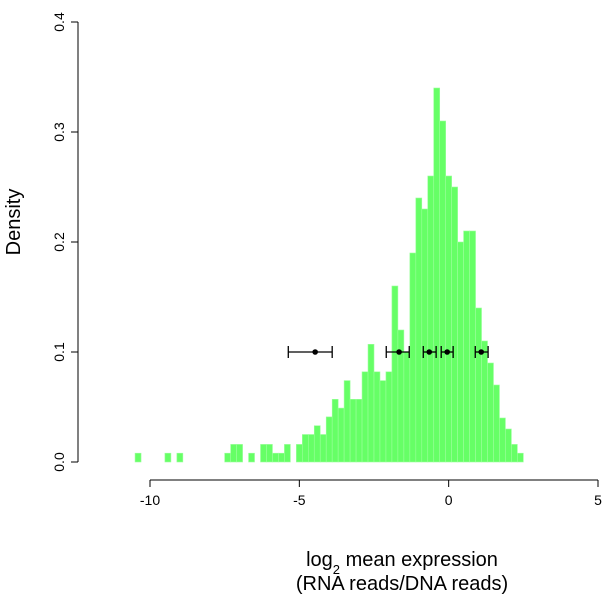 The height and width of the screenshot is (600, 610). What do you see at coordinates (59, 462) in the screenshot?
I see `y-tick-label: 0.0` at bounding box center [59, 462].